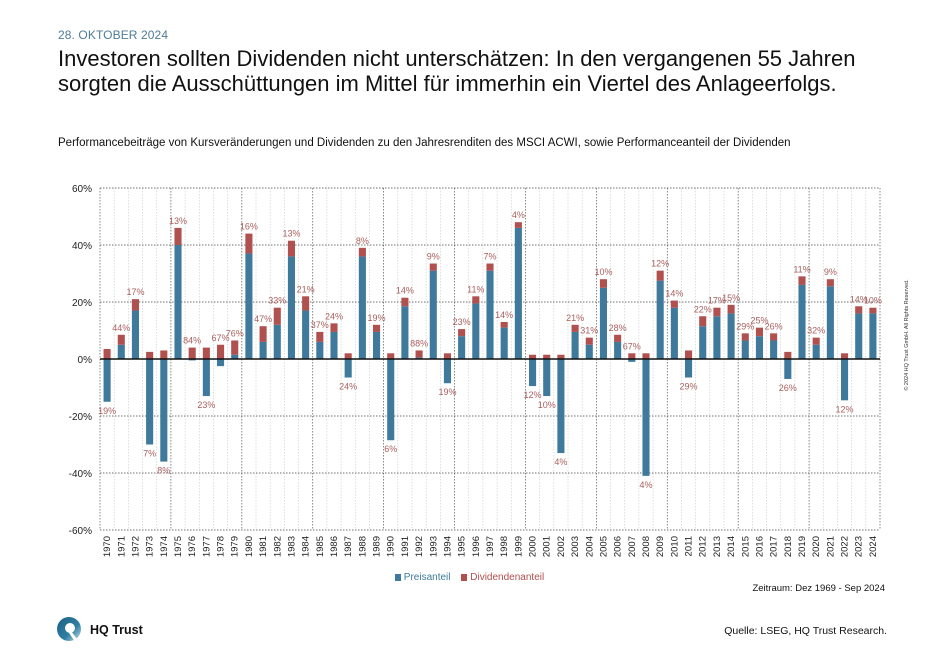 The width and height of the screenshot is (939, 664). What do you see at coordinates (121, 546) in the screenshot?
I see `x-tick-label: 1971` at bounding box center [121, 546].